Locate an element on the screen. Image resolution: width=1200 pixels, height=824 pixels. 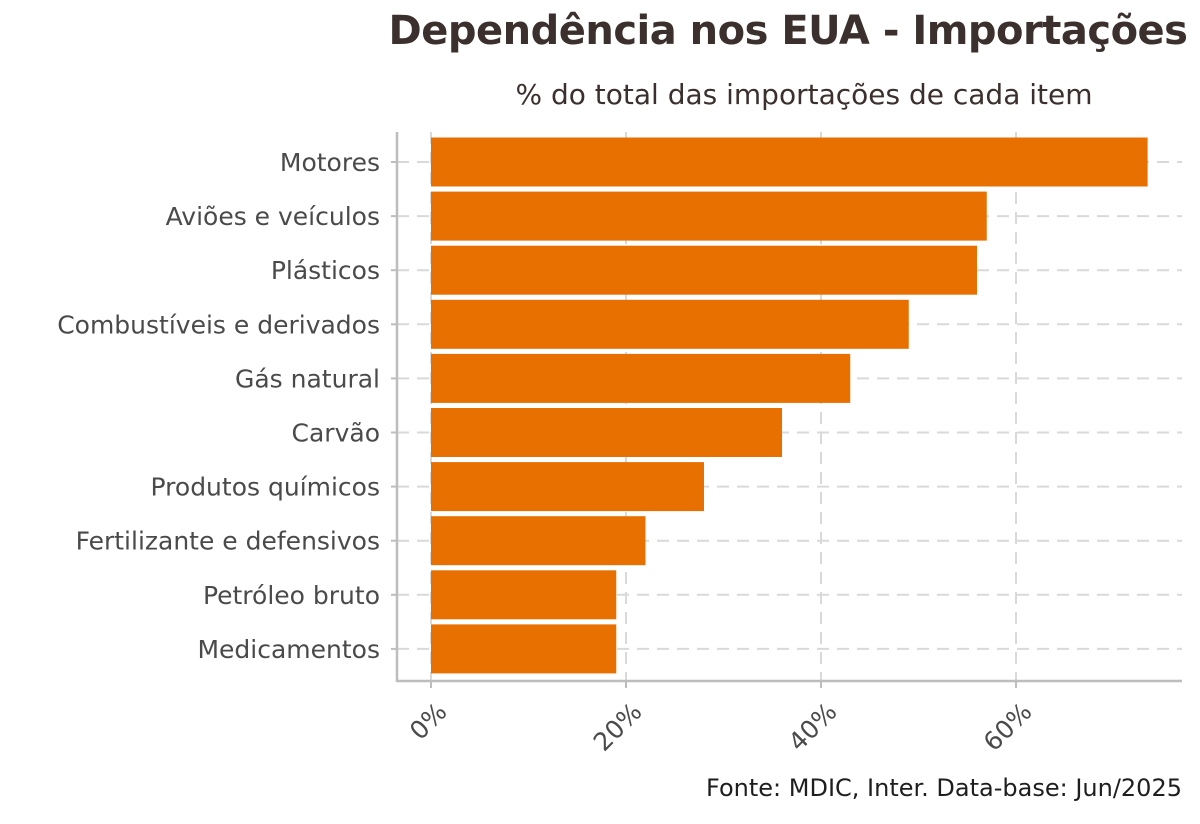
chart-title: Dependência nos EUA - Importações is located at coordinates (788, 31).